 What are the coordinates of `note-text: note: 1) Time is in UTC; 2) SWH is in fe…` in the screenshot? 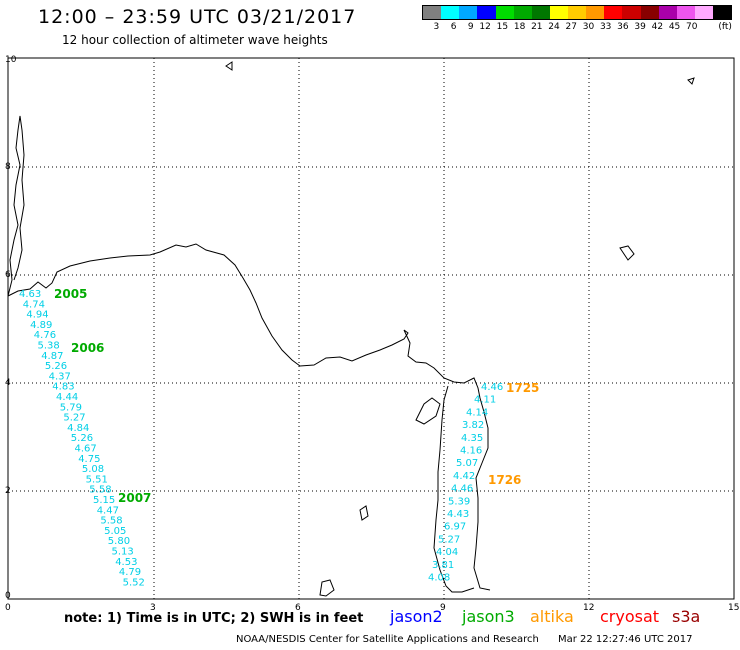 It's located at (214, 618).